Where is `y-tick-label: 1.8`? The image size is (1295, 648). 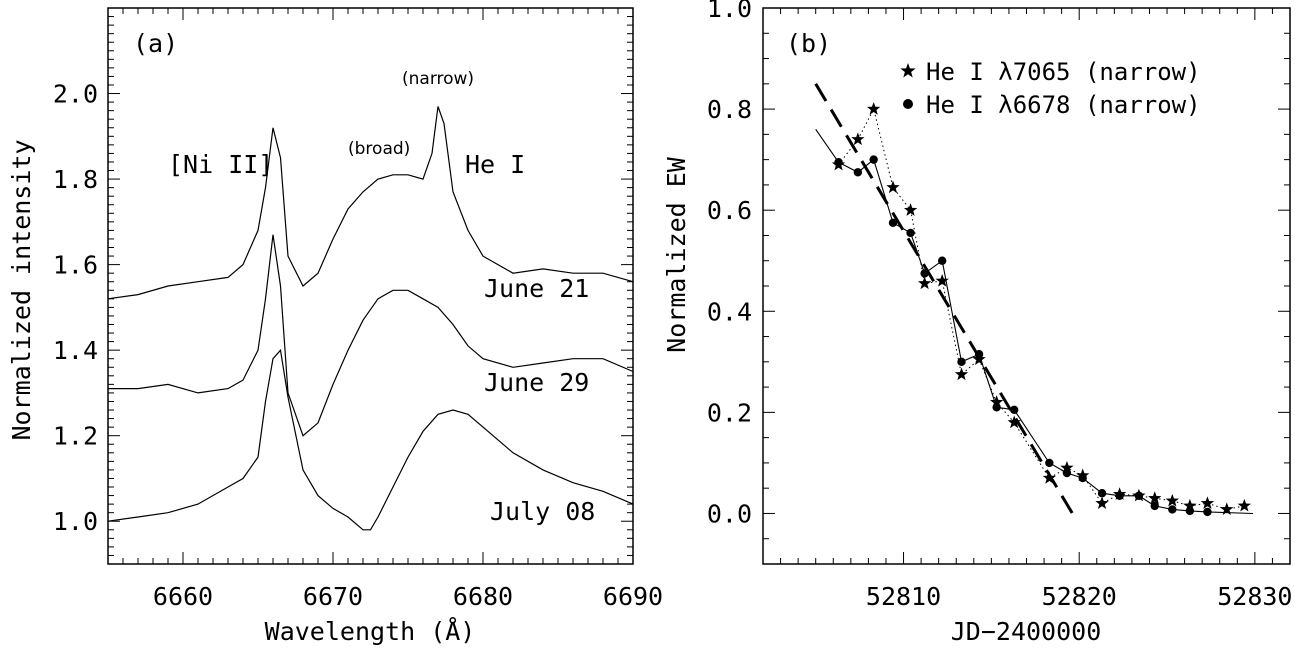
y-tick-label: 1.8 is located at coordinates (75, 179).